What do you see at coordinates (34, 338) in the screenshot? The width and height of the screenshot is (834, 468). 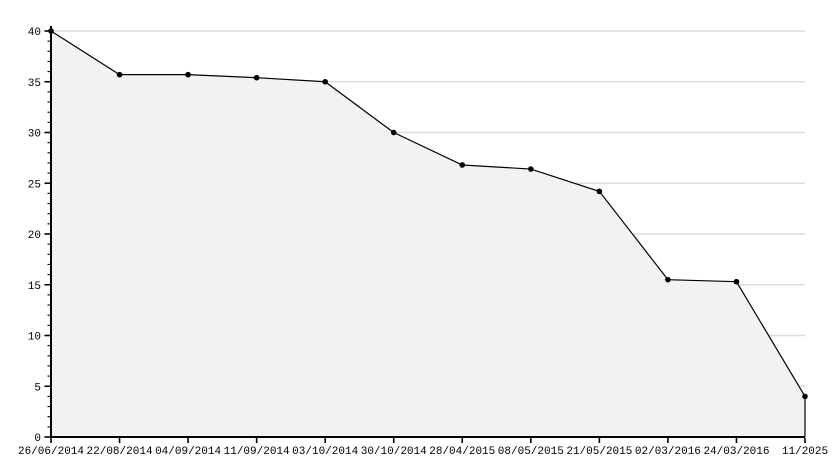 I see `y-tick-label-10: 10` at bounding box center [34, 338].